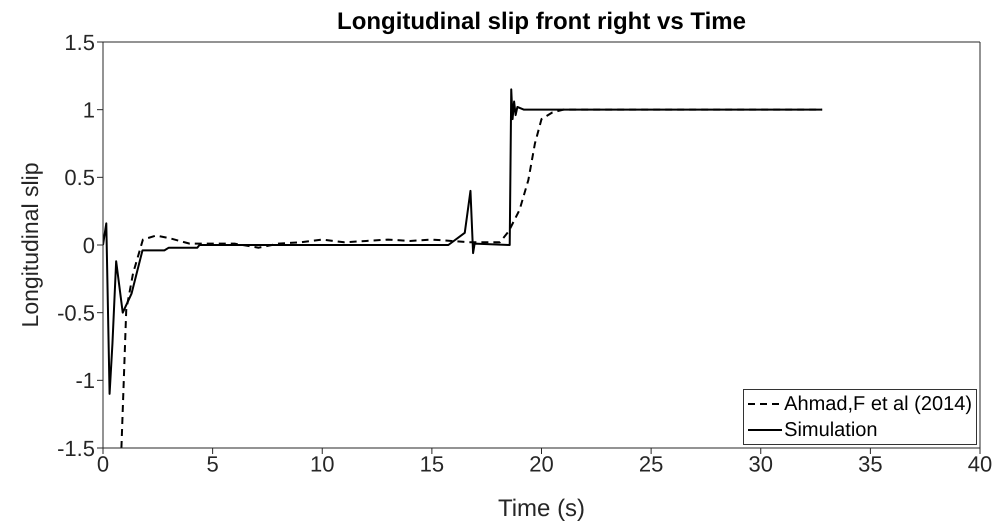 This screenshot has height=531, width=998. Describe the element at coordinates (878, 404) in the screenshot. I see `legend-label: Ahmad,F et al (2014)` at that location.